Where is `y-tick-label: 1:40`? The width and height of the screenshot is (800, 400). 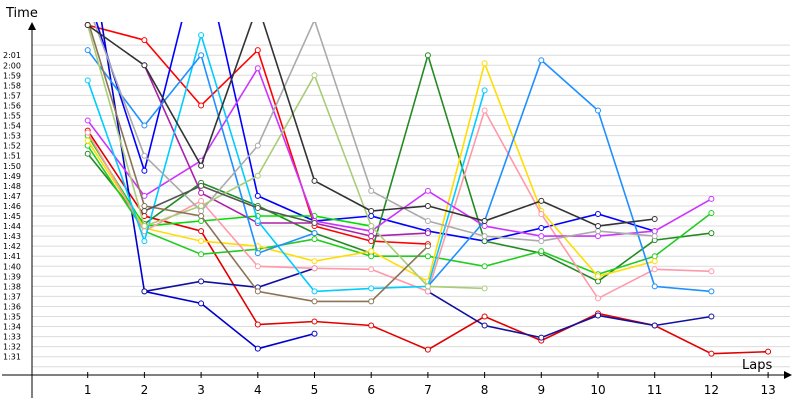 y-tick-label: 1:40 is located at coordinates (12, 266).